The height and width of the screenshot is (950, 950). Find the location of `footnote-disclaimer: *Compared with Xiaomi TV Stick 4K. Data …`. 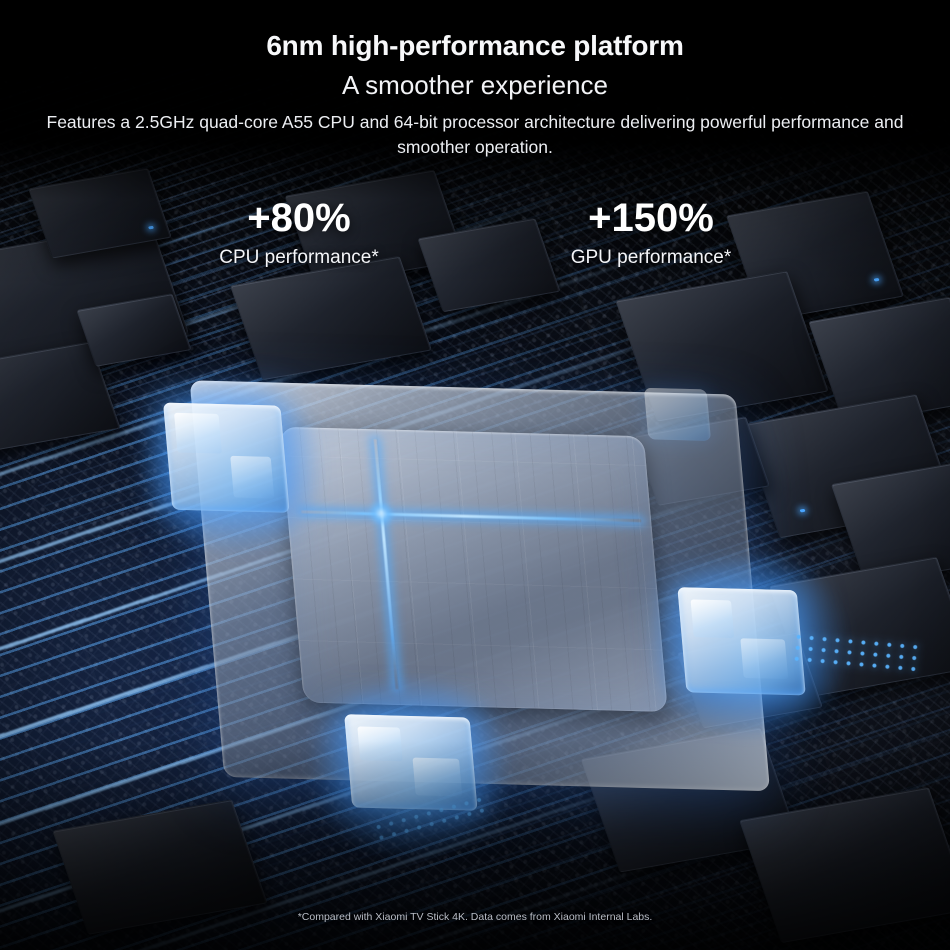

footnote-disclaimer: *Compared with Xiaomi TV Stick 4K. Data … is located at coordinates (475, 917).